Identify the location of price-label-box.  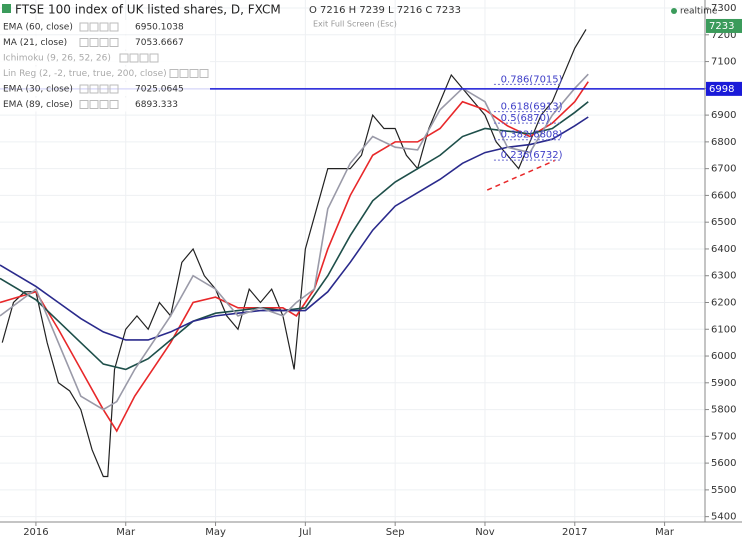
(724, 25).